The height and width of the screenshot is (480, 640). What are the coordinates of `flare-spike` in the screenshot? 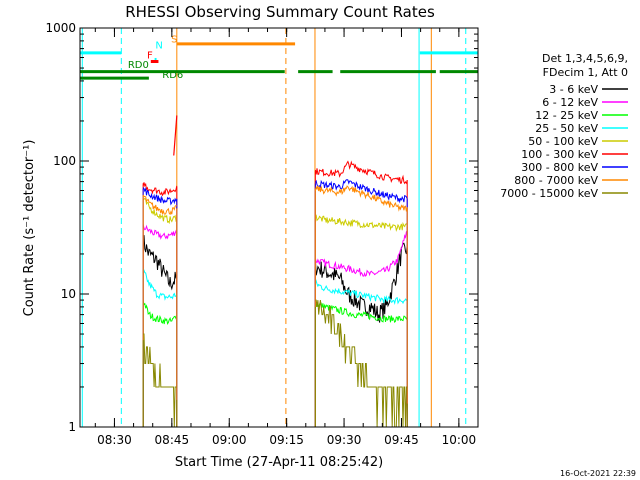 It's located at (175, 135).